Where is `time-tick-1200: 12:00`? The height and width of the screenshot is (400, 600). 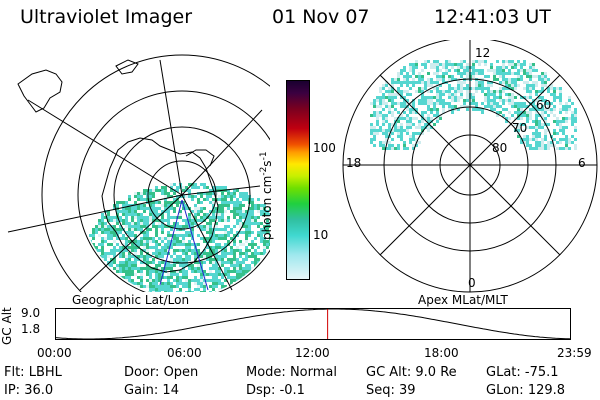
time-tick-1200: 12:00 is located at coordinates (312, 353).